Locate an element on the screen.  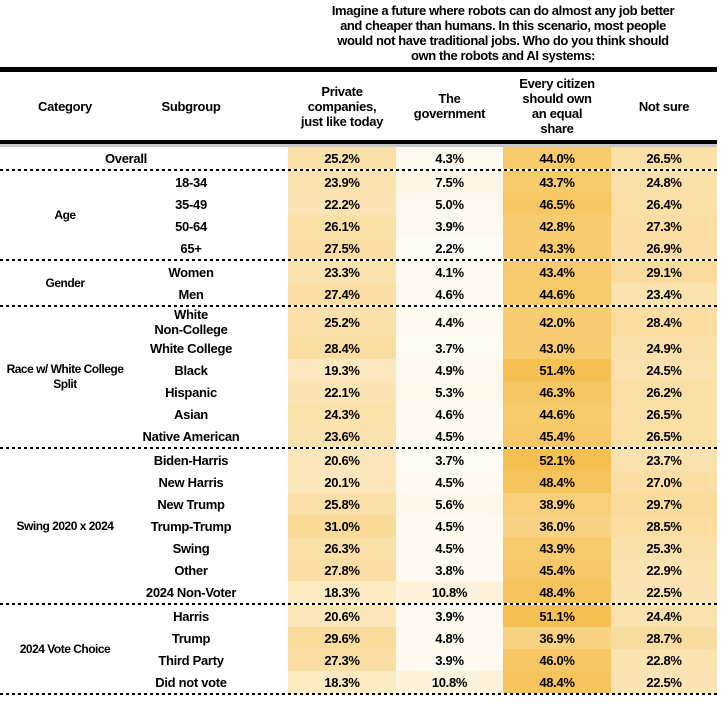
category-cell: Race w/ White College Split is located at coordinates (65, 377).